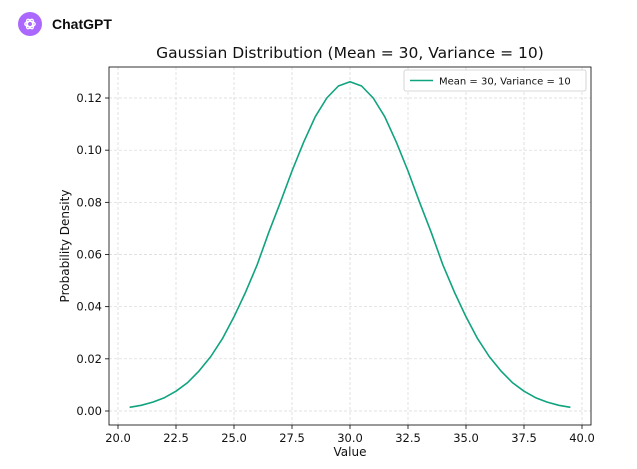  Describe the element at coordinates (89, 411) in the screenshot. I see `y-tick-label: 0.00` at that location.